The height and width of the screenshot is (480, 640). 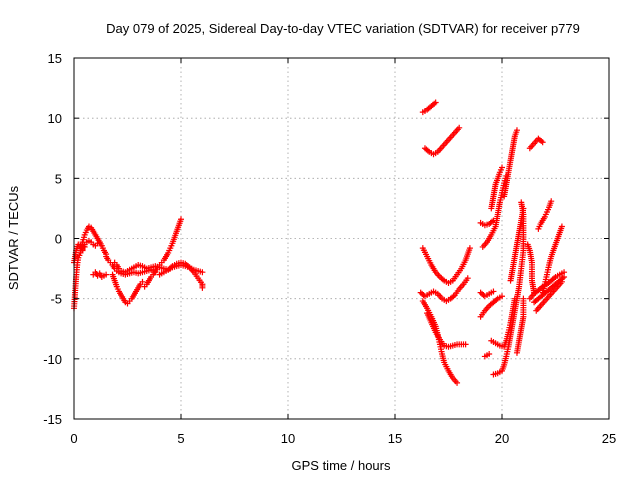 I want to click on y-tick-label: -15, so click(x=52, y=419).